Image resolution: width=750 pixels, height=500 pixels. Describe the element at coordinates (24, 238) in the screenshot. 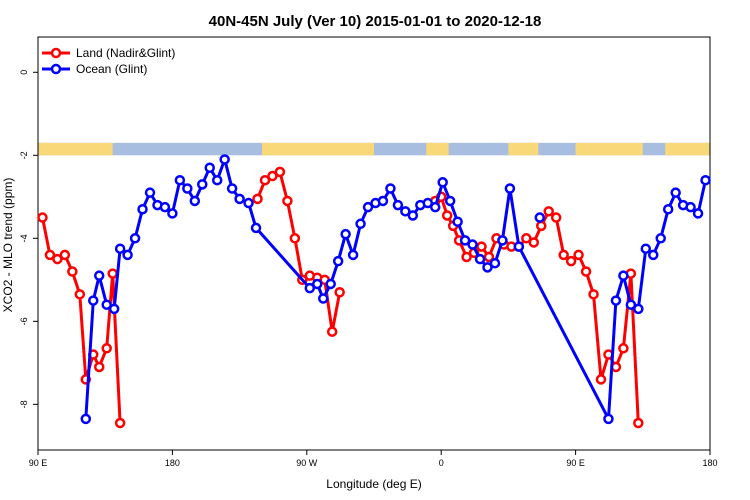

I see `y-tick-label: -4` at that location.